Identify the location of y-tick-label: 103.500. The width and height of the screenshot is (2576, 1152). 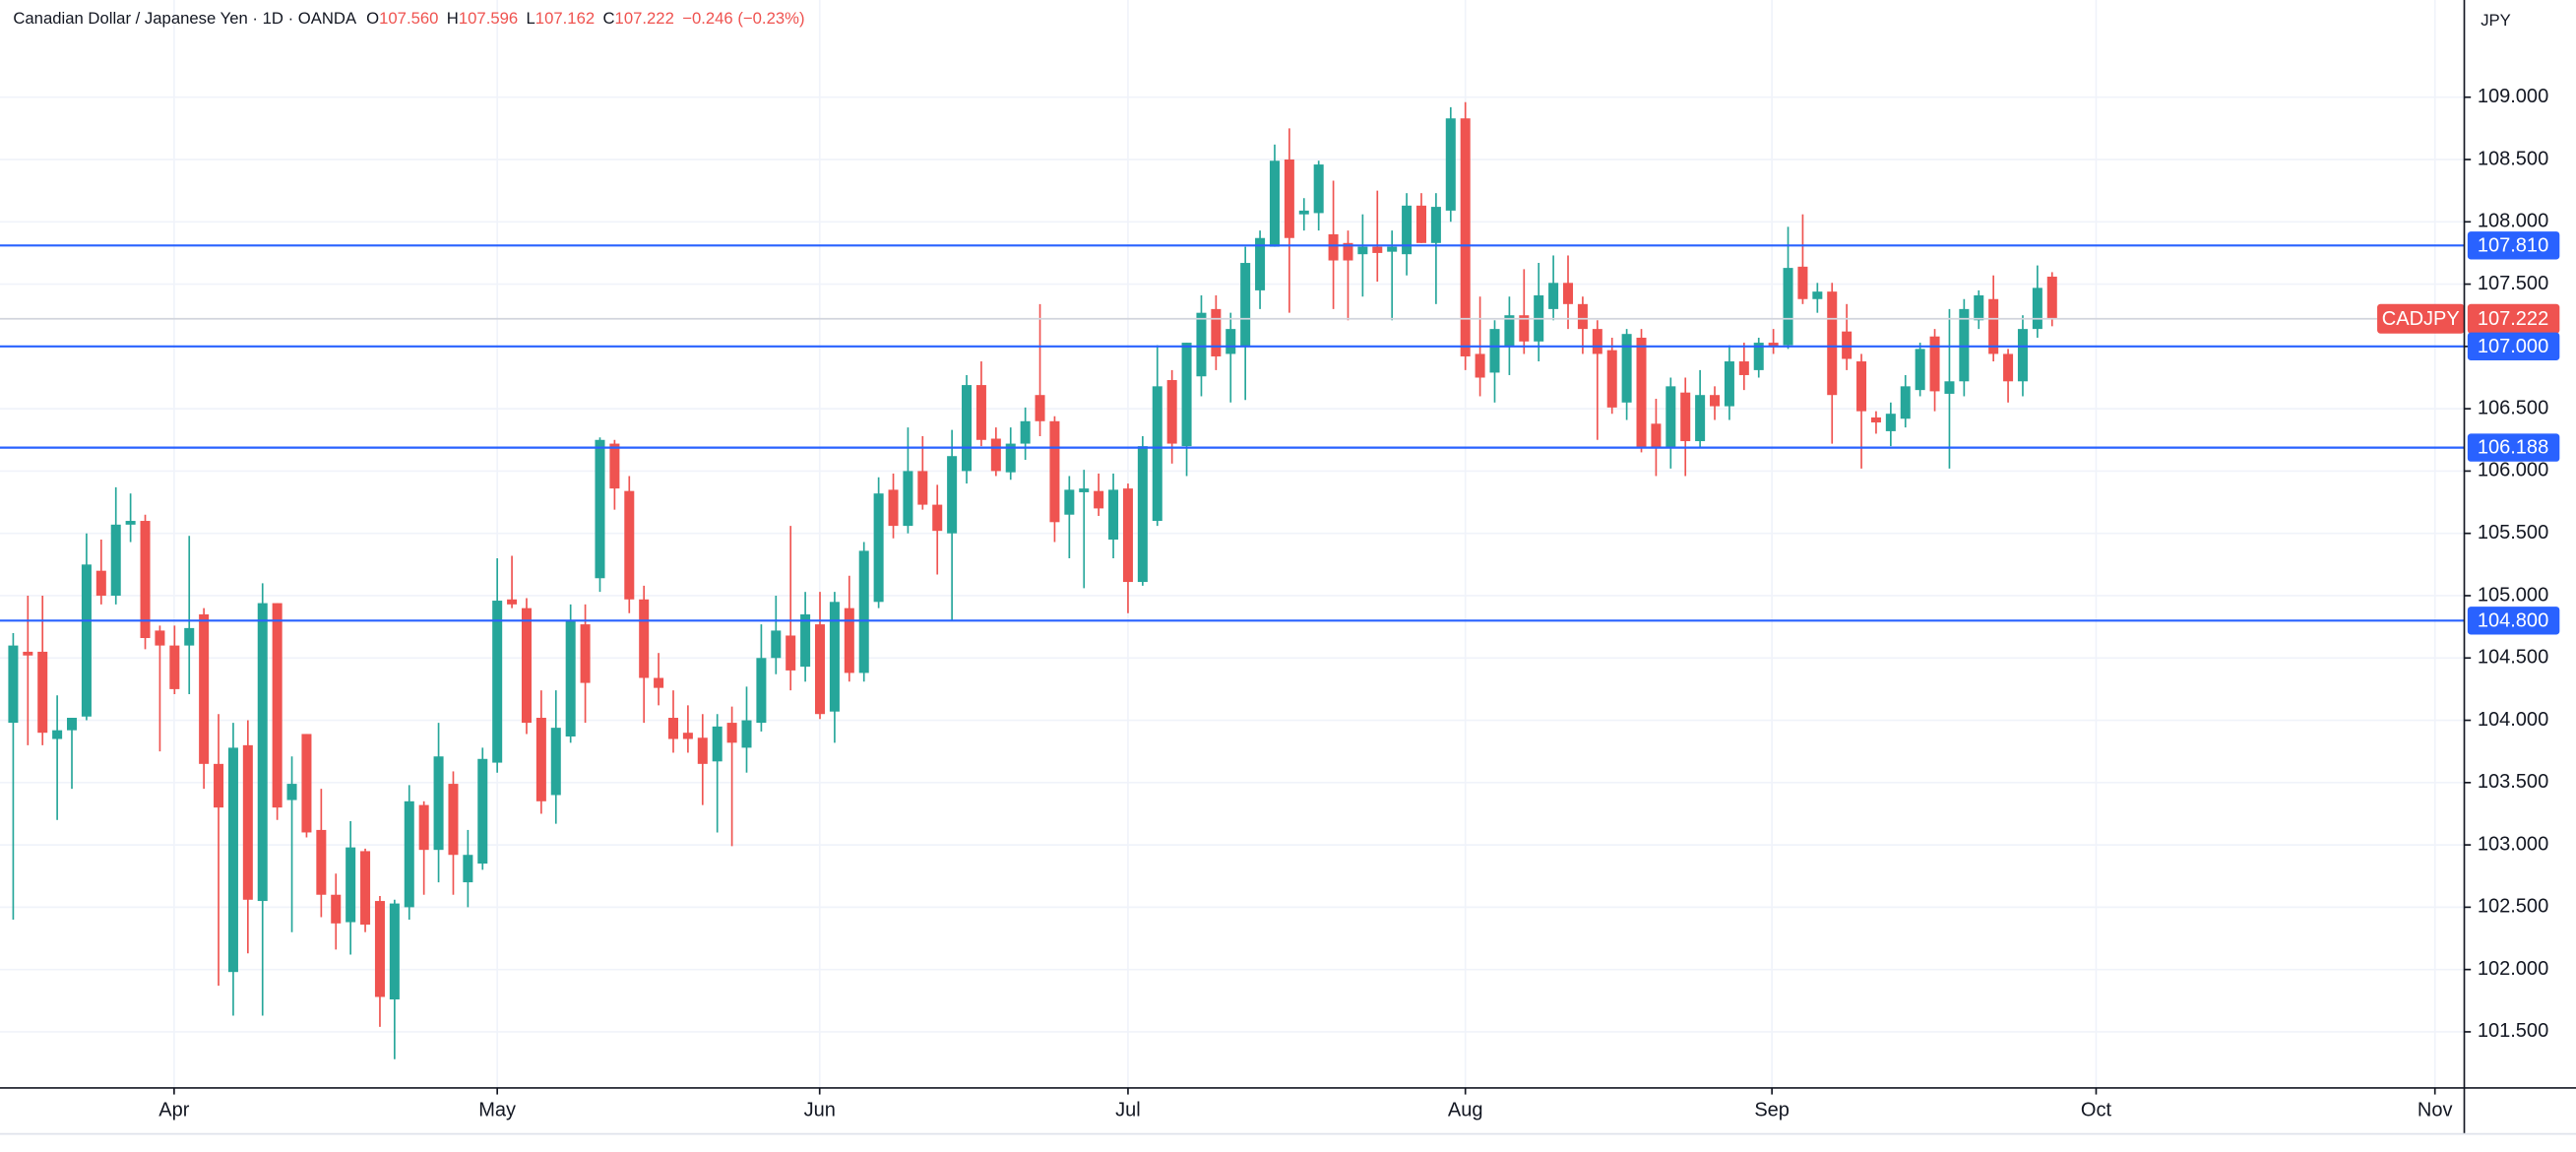
(2513, 782).